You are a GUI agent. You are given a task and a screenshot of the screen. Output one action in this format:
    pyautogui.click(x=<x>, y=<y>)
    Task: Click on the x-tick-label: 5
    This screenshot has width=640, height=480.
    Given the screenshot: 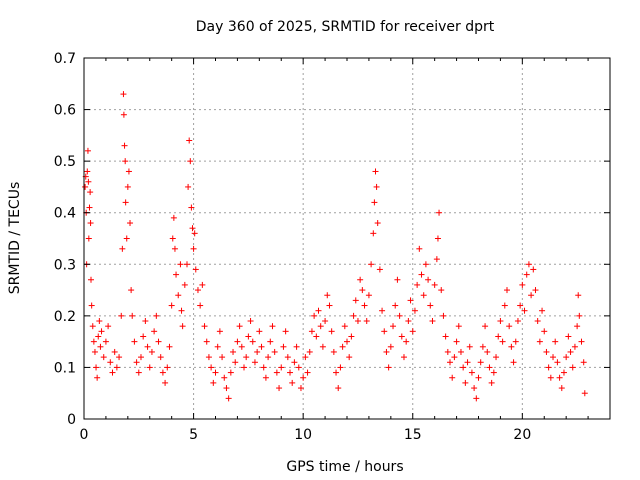 What is the action you would take?
    pyautogui.click(x=193, y=435)
    